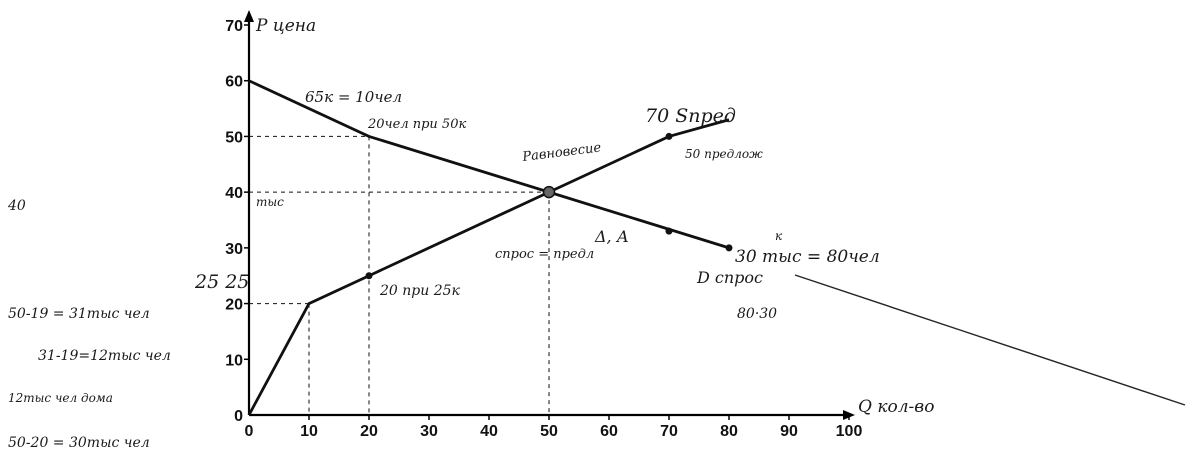  What do you see at coordinates (234, 305) in the screenshot?
I see `y-tick-label: 20` at bounding box center [234, 305].